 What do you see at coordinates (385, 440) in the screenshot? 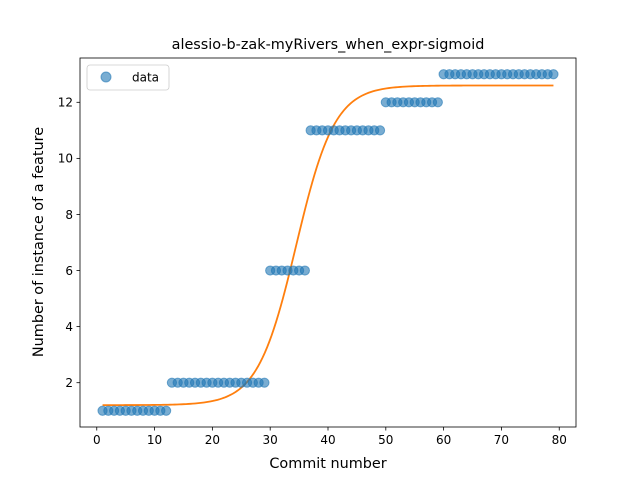
I see `x-tick-label: 50` at bounding box center [385, 440].